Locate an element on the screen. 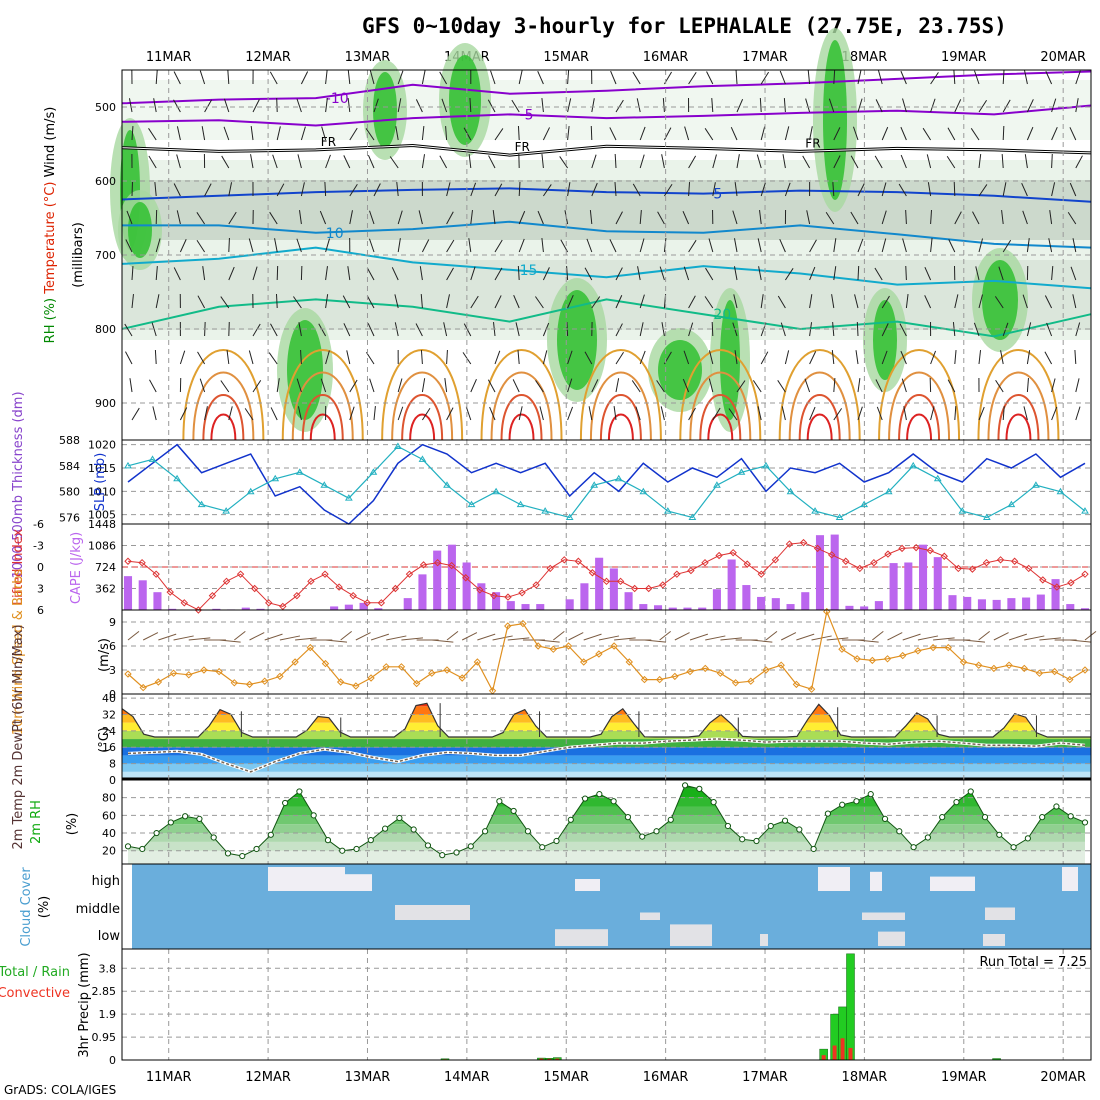 This screenshot has height=1100, width=1100. rh-band is located at coordinates (606, 793).